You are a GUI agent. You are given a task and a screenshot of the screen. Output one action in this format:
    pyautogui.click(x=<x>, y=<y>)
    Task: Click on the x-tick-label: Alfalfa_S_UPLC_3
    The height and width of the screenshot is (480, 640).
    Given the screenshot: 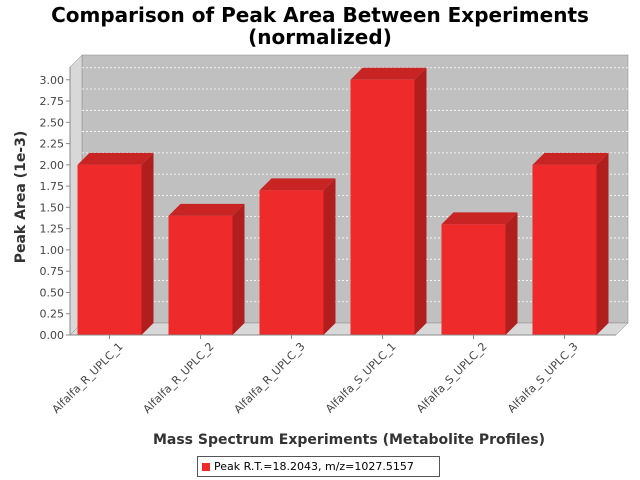 What is the action you would take?
    pyautogui.click(x=543, y=378)
    